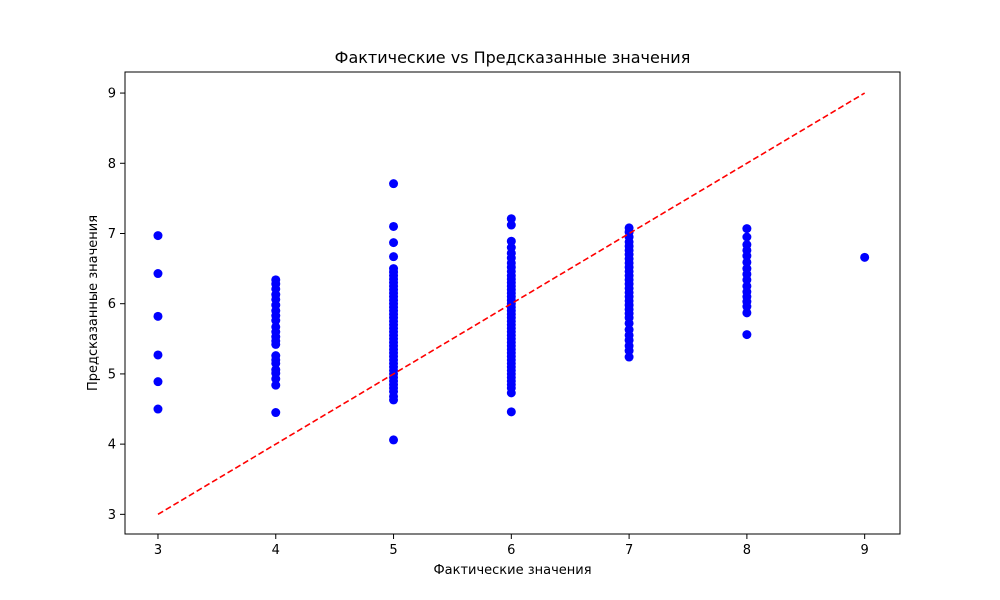 This screenshot has width=1000, height=600. What do you see at coordinates (112, 445) in the screenshot?
I see `y-tick-label: 4` at bounding box center [112, 445].